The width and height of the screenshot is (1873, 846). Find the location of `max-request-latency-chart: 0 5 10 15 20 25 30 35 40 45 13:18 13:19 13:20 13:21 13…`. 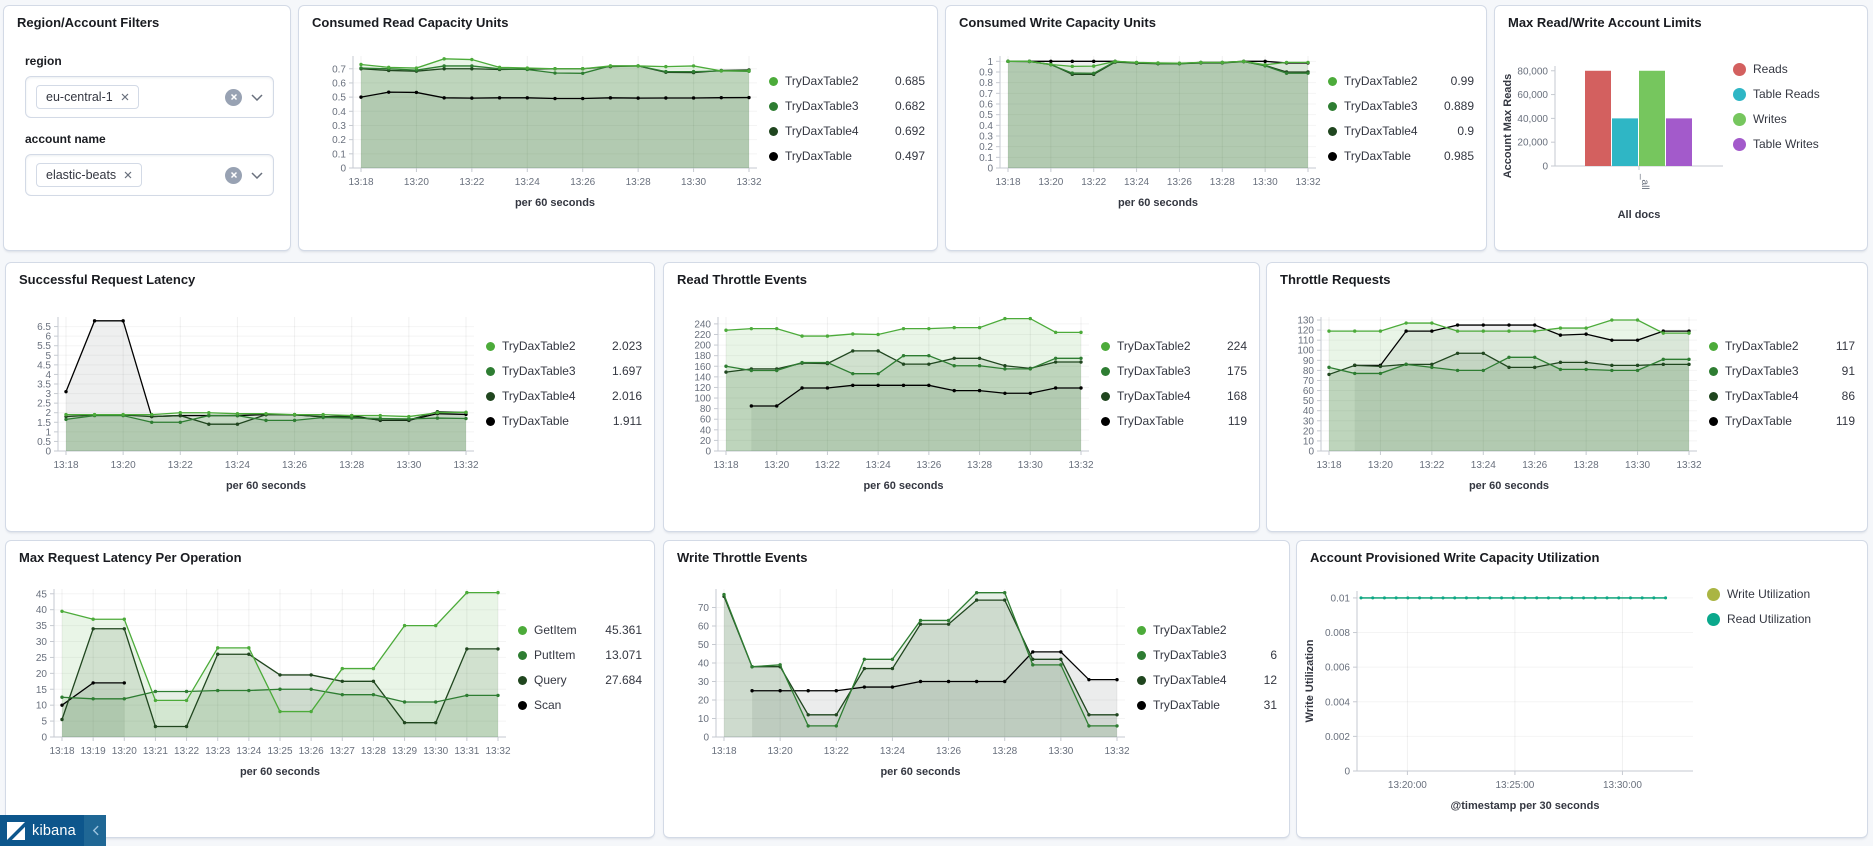

max-request-latency-chart: 0 5 10 15 20 25 30 35 40 45 13:18 13:19 13:20 13:21 13… is located at coordinates (263, 682).